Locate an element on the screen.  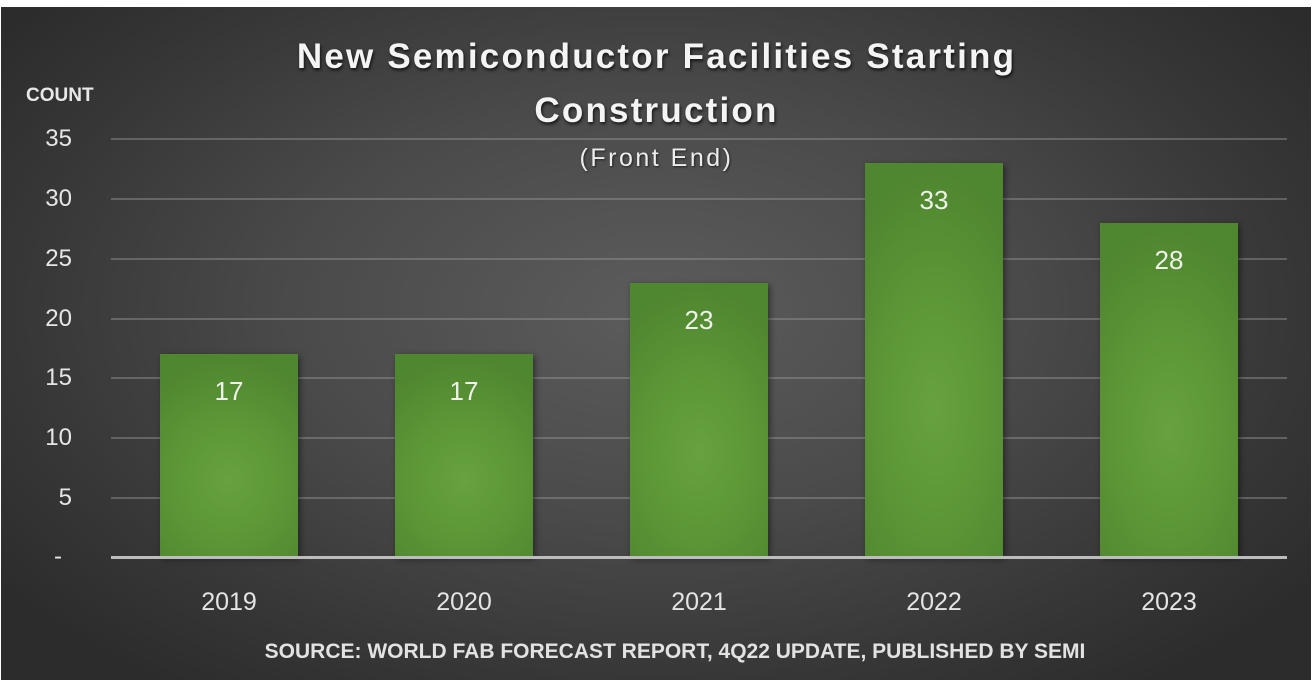
x-axis-line is located at coordinates (699, 557).